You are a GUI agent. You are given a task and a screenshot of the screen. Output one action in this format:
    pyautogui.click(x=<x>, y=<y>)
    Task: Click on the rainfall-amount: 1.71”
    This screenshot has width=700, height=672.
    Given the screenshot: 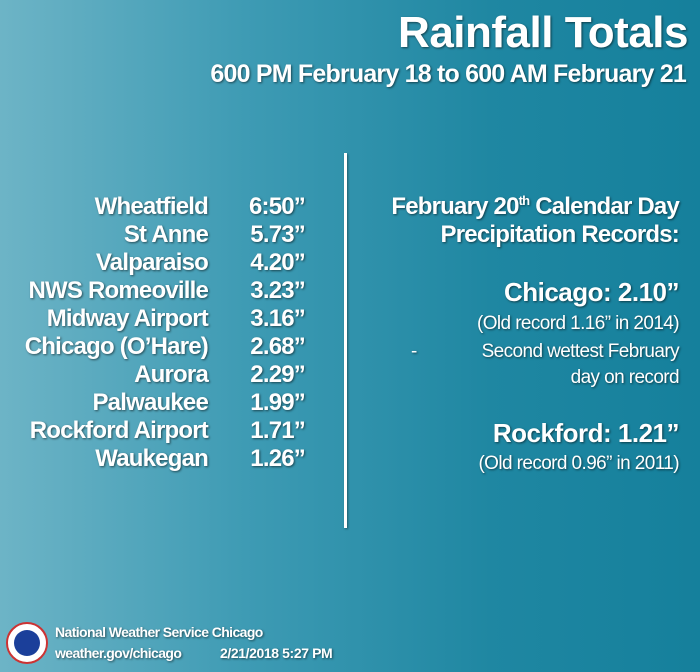 What is the action you would take?
    pyautogui.click(x=278, y=430)
    